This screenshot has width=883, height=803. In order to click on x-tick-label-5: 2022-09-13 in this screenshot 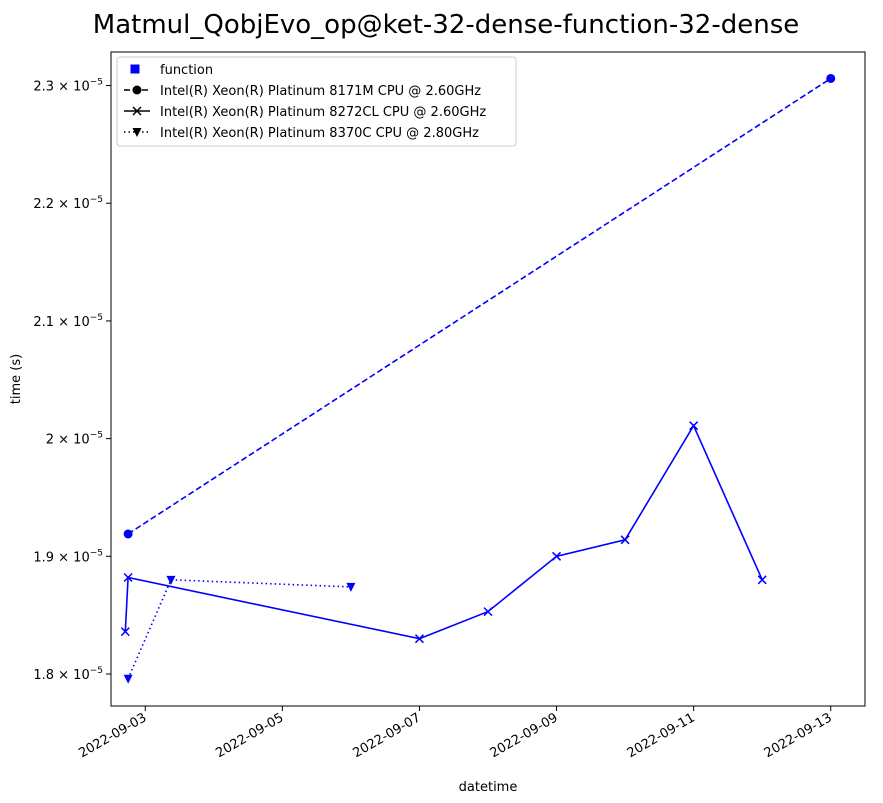, I will do `click(798, 735)`.